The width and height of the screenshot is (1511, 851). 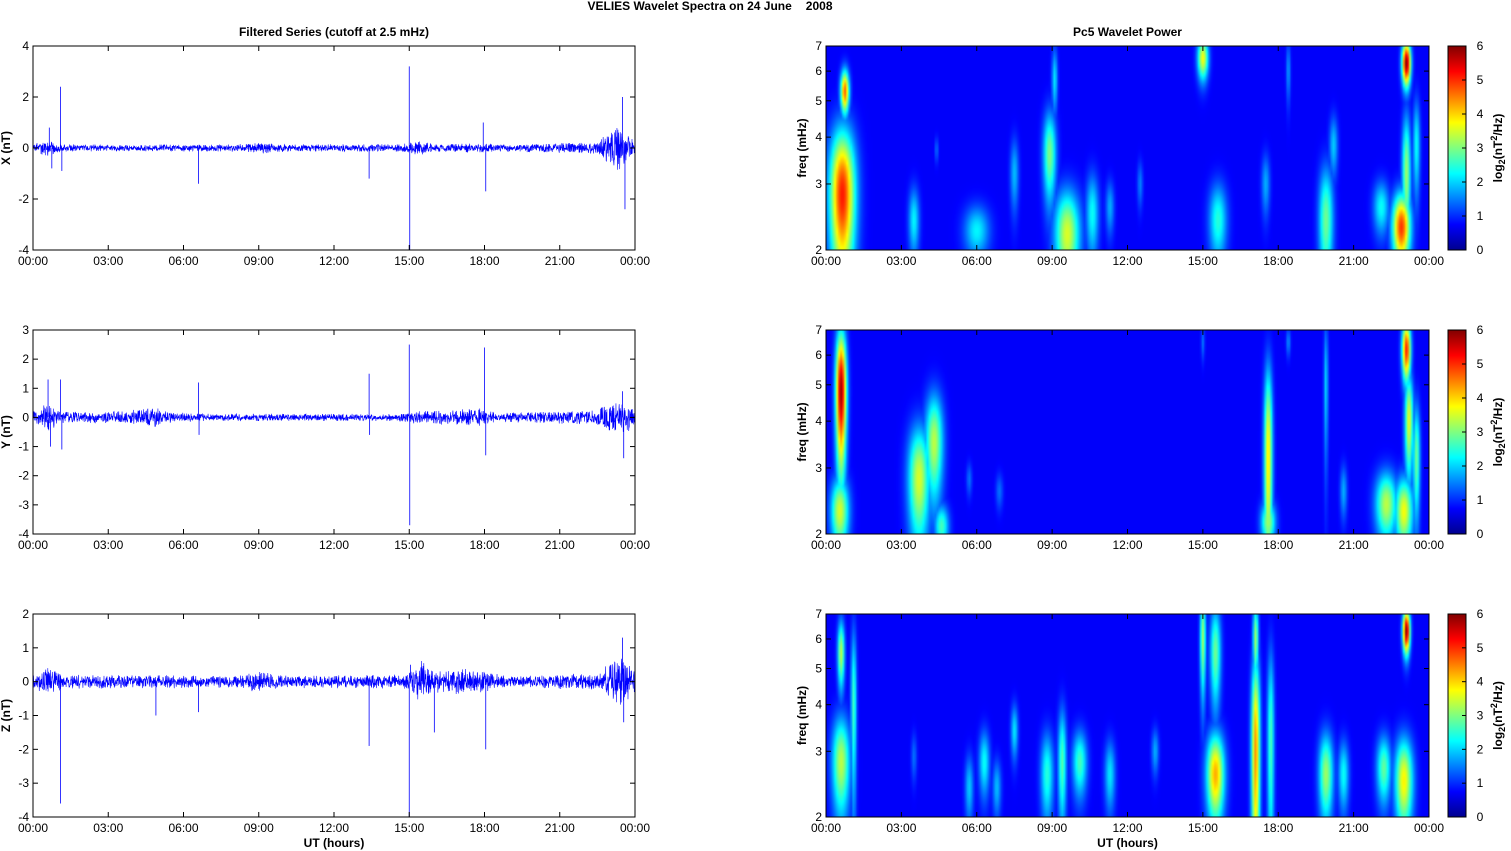 I want to click on chart-title: Pc5 Wavelet Power, so click(x=1127, y=32).